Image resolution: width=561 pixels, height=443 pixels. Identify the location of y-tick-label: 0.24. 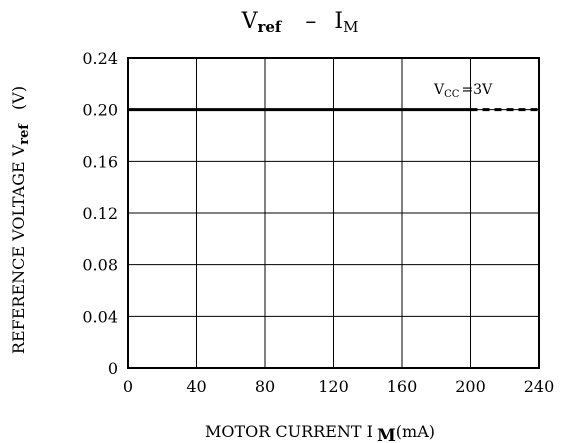
(100, 58).